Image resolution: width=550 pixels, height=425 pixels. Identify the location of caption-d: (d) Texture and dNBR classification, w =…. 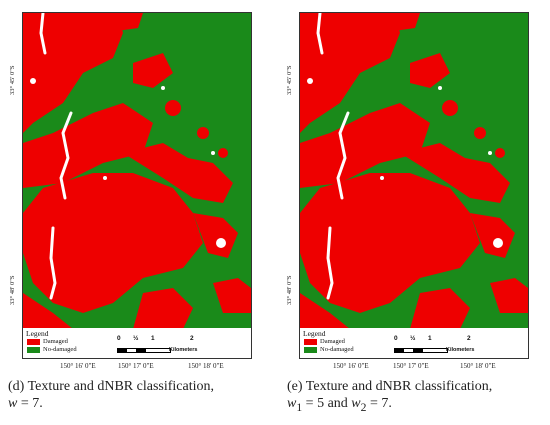
(111, 395).